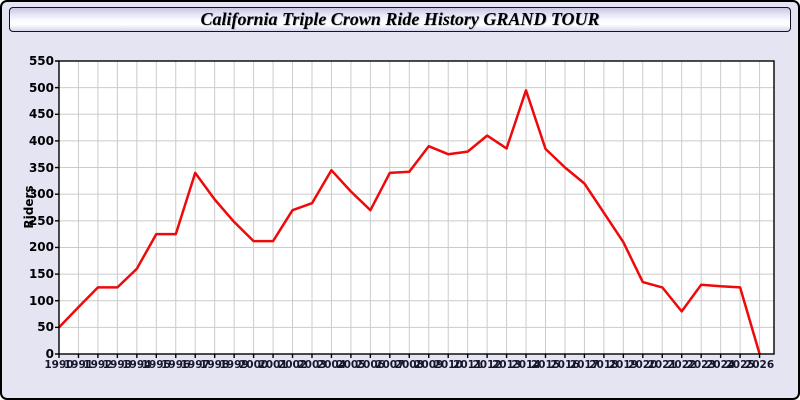  I want to click on x-tick-label: 1991, so click(78, 365).